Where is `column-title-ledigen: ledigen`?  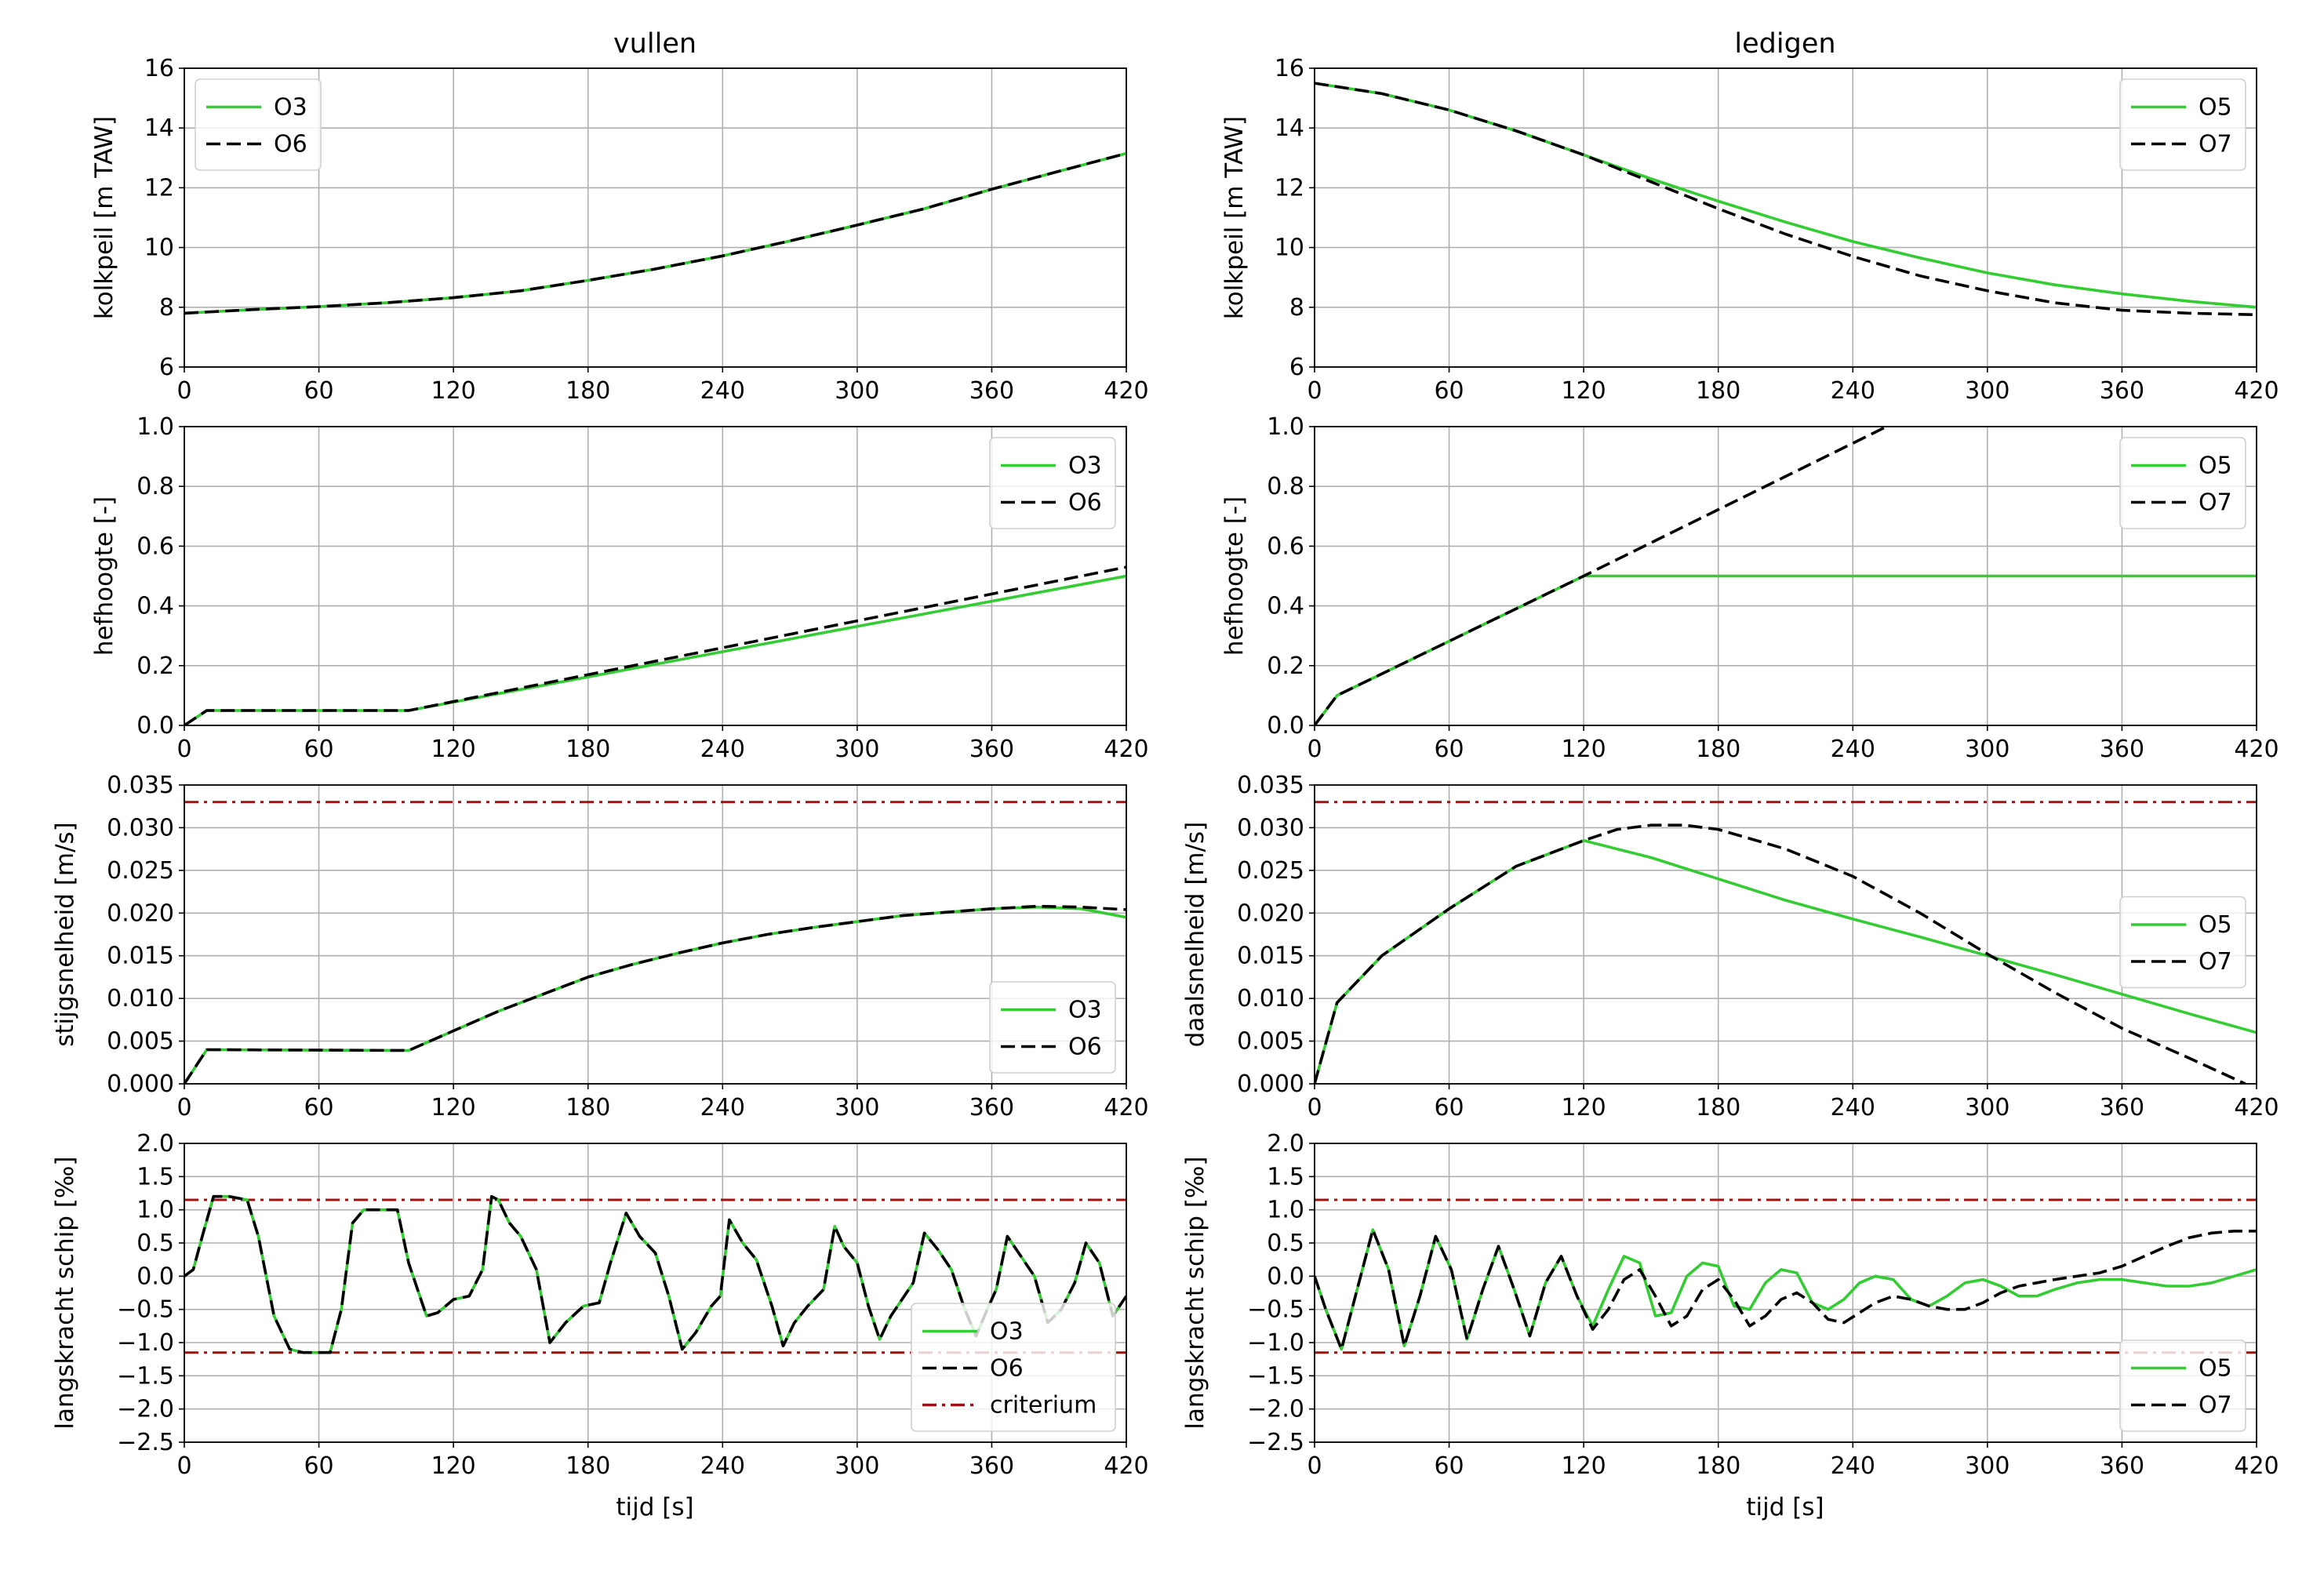 column-title-ledigen: ledigen is located at coordinates (1784, 44).